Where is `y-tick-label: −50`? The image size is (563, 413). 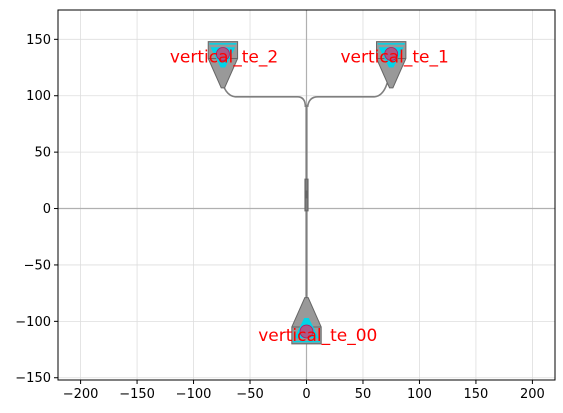
y-tick-label: −50 is located at coordinates (37, 265).